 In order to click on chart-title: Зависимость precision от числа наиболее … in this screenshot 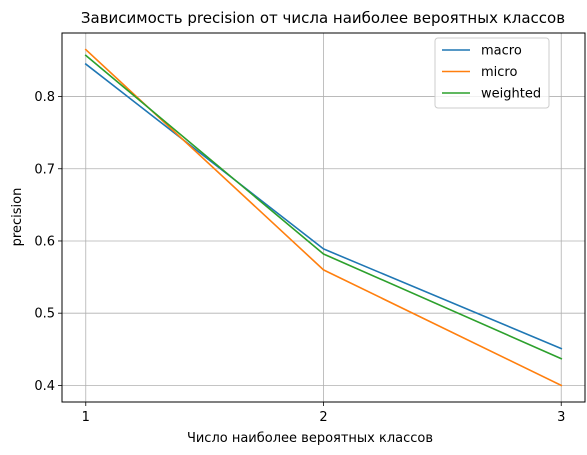, I will do `click(323, 18)`.